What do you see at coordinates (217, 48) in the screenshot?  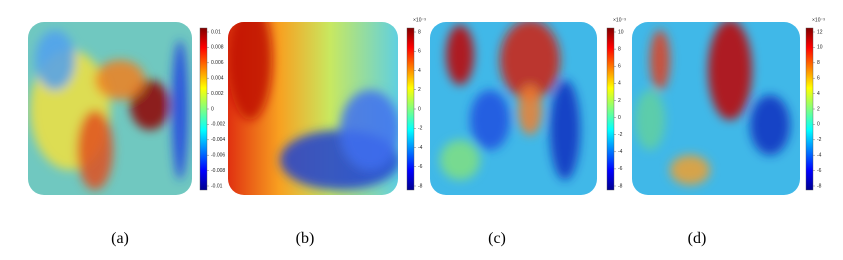 I see `colorbar-tick-label: 0.008` at bounding box center [217, 48].